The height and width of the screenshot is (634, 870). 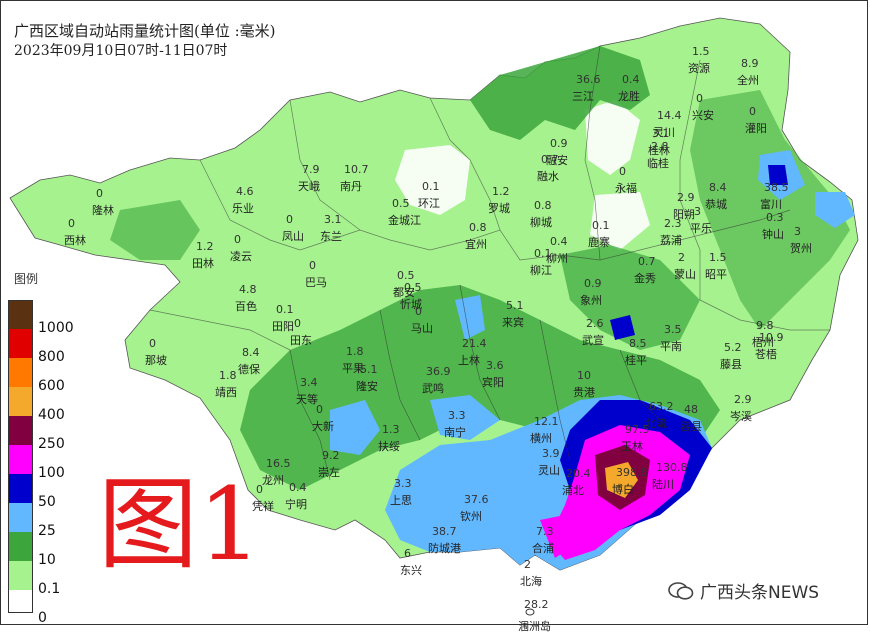 I want to click on place-name: 隆林, so click(x=103, y=210).